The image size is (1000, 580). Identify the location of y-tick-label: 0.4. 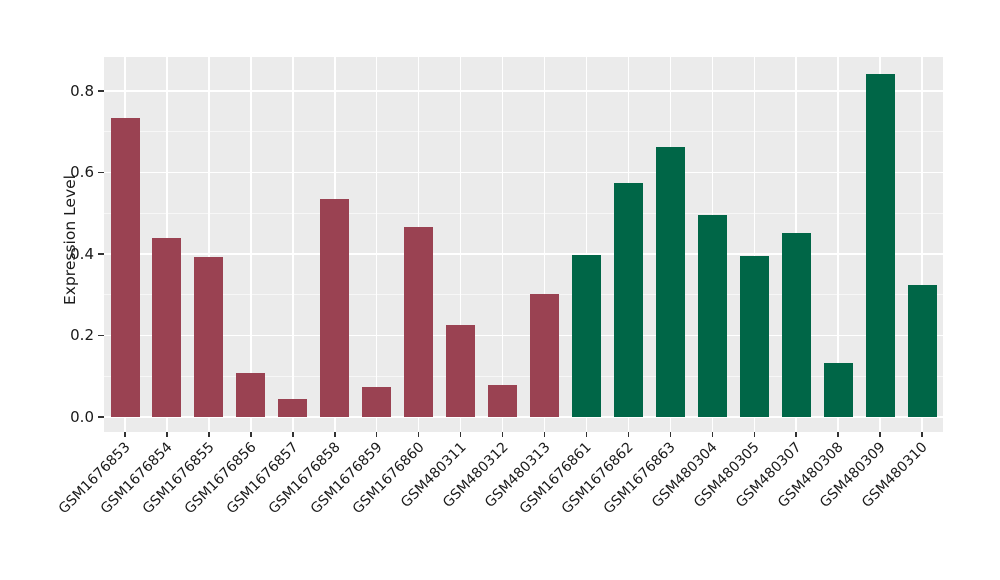
(82, 253).